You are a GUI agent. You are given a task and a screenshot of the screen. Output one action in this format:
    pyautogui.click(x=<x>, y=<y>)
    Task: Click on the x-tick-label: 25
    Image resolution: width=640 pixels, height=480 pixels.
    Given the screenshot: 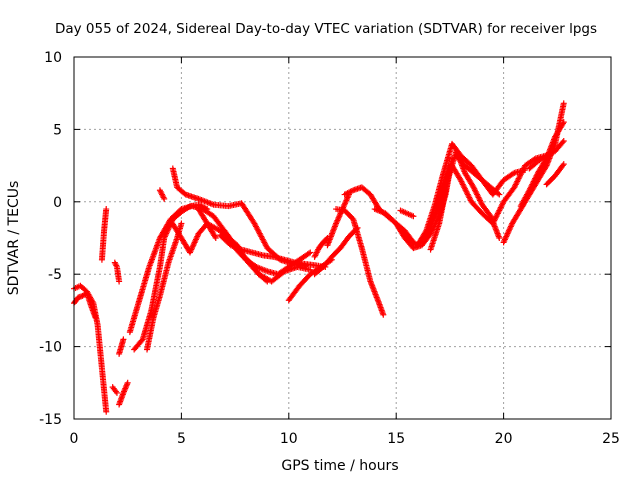 What is the action you would take?
    pyautogui.click(x=611, y=439)
    